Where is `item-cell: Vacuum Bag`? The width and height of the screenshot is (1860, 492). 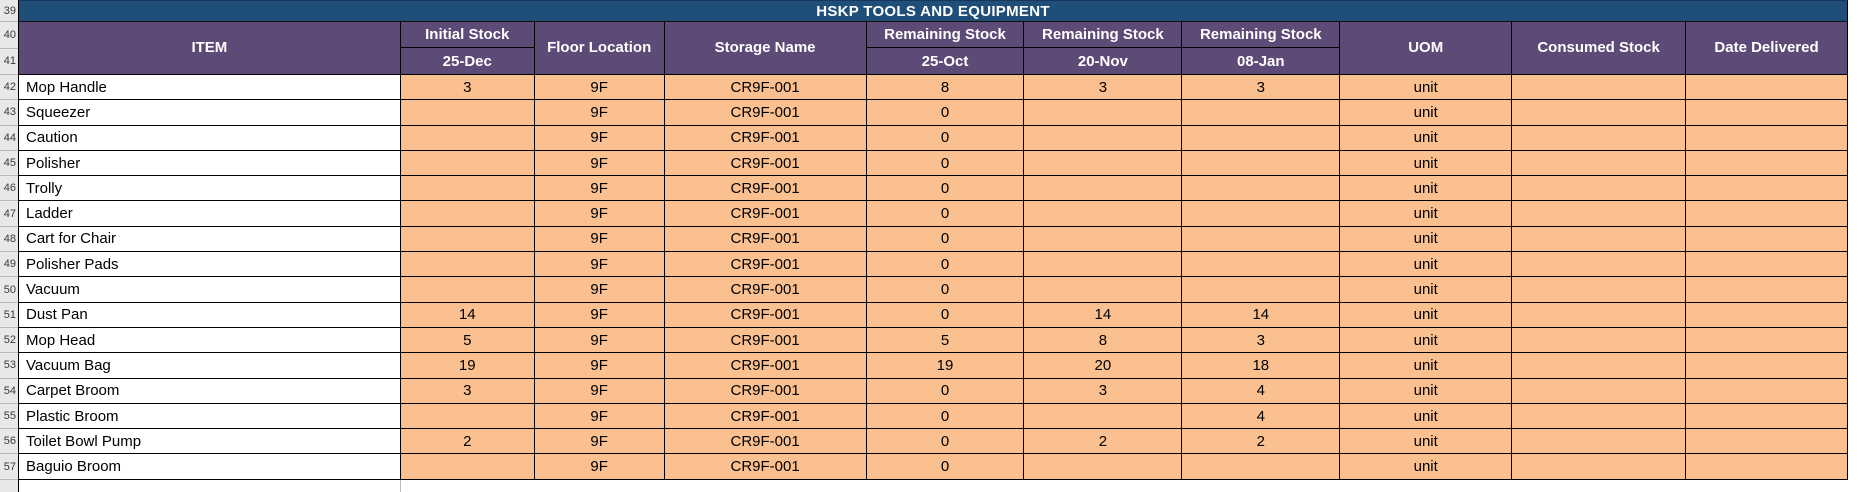
item-cell: Vacuum Bag is located at coordinates (210, 366).